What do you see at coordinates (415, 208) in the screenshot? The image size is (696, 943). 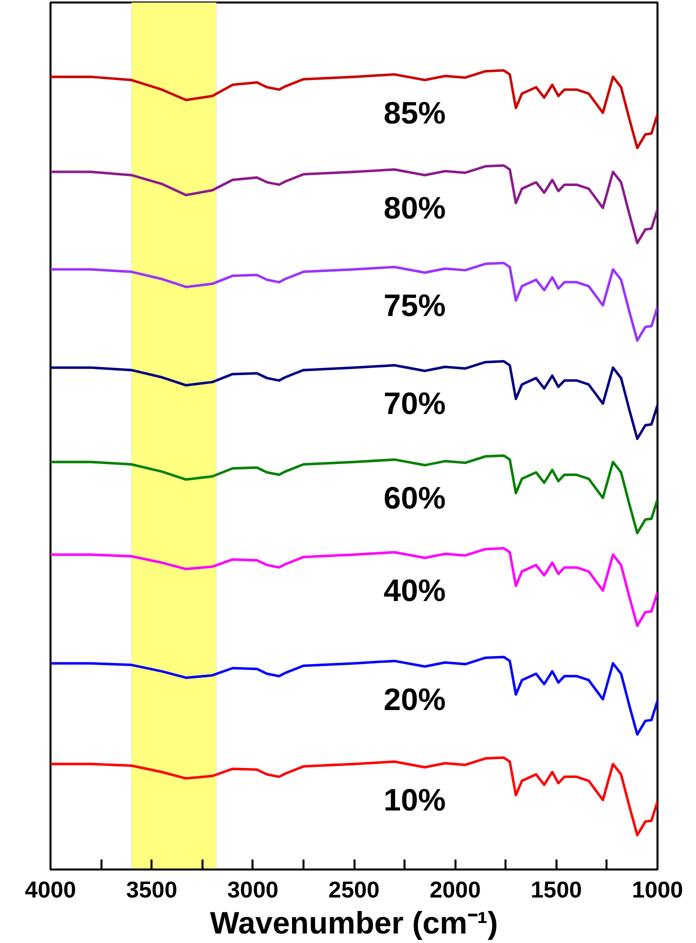 I see `series-label: 80%` at bounding box center [415, 208].